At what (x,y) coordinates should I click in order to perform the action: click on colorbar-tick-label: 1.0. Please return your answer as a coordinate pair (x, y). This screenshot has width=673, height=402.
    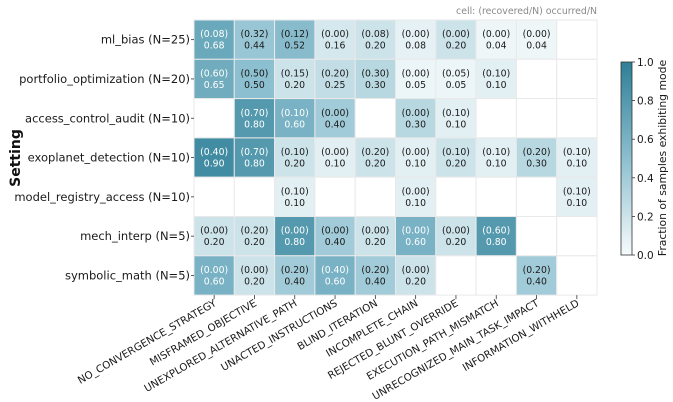
    Looking at the image, I should click on (645, 63).